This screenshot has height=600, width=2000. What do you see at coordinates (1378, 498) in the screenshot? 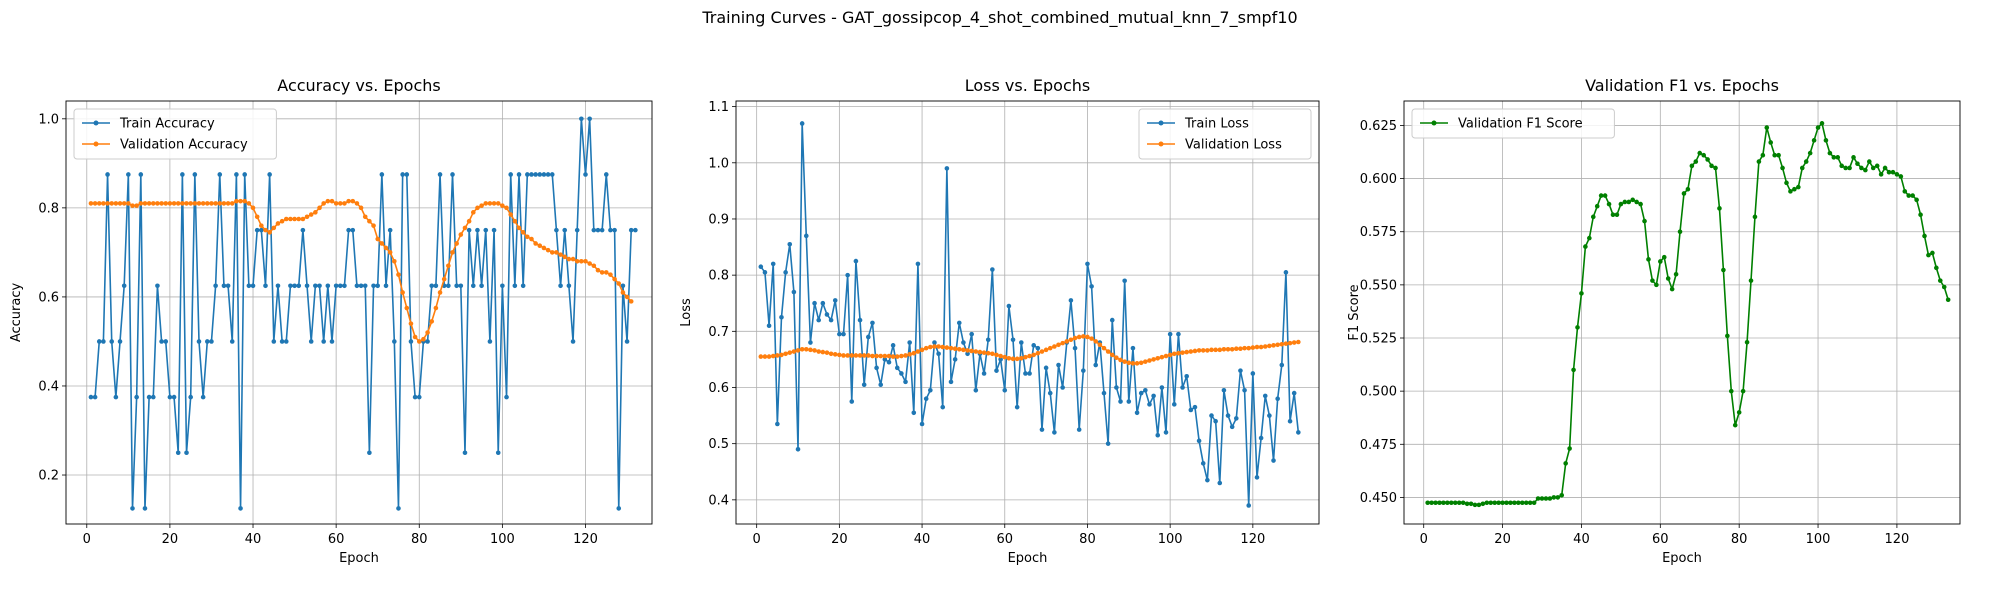
I see `y-tick-label: 0.450` at bounding box center [1378, 498].